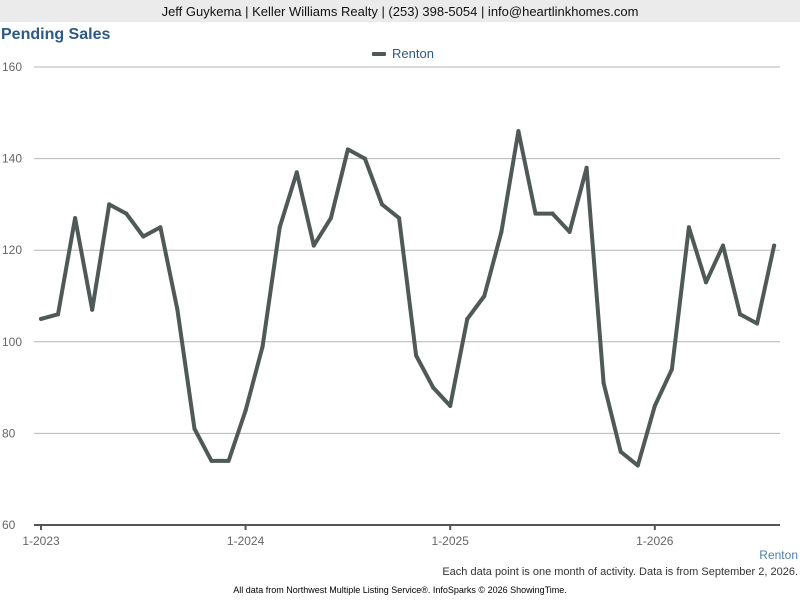  I want to click on chart-title: Pending Sales, so click(56, 34).